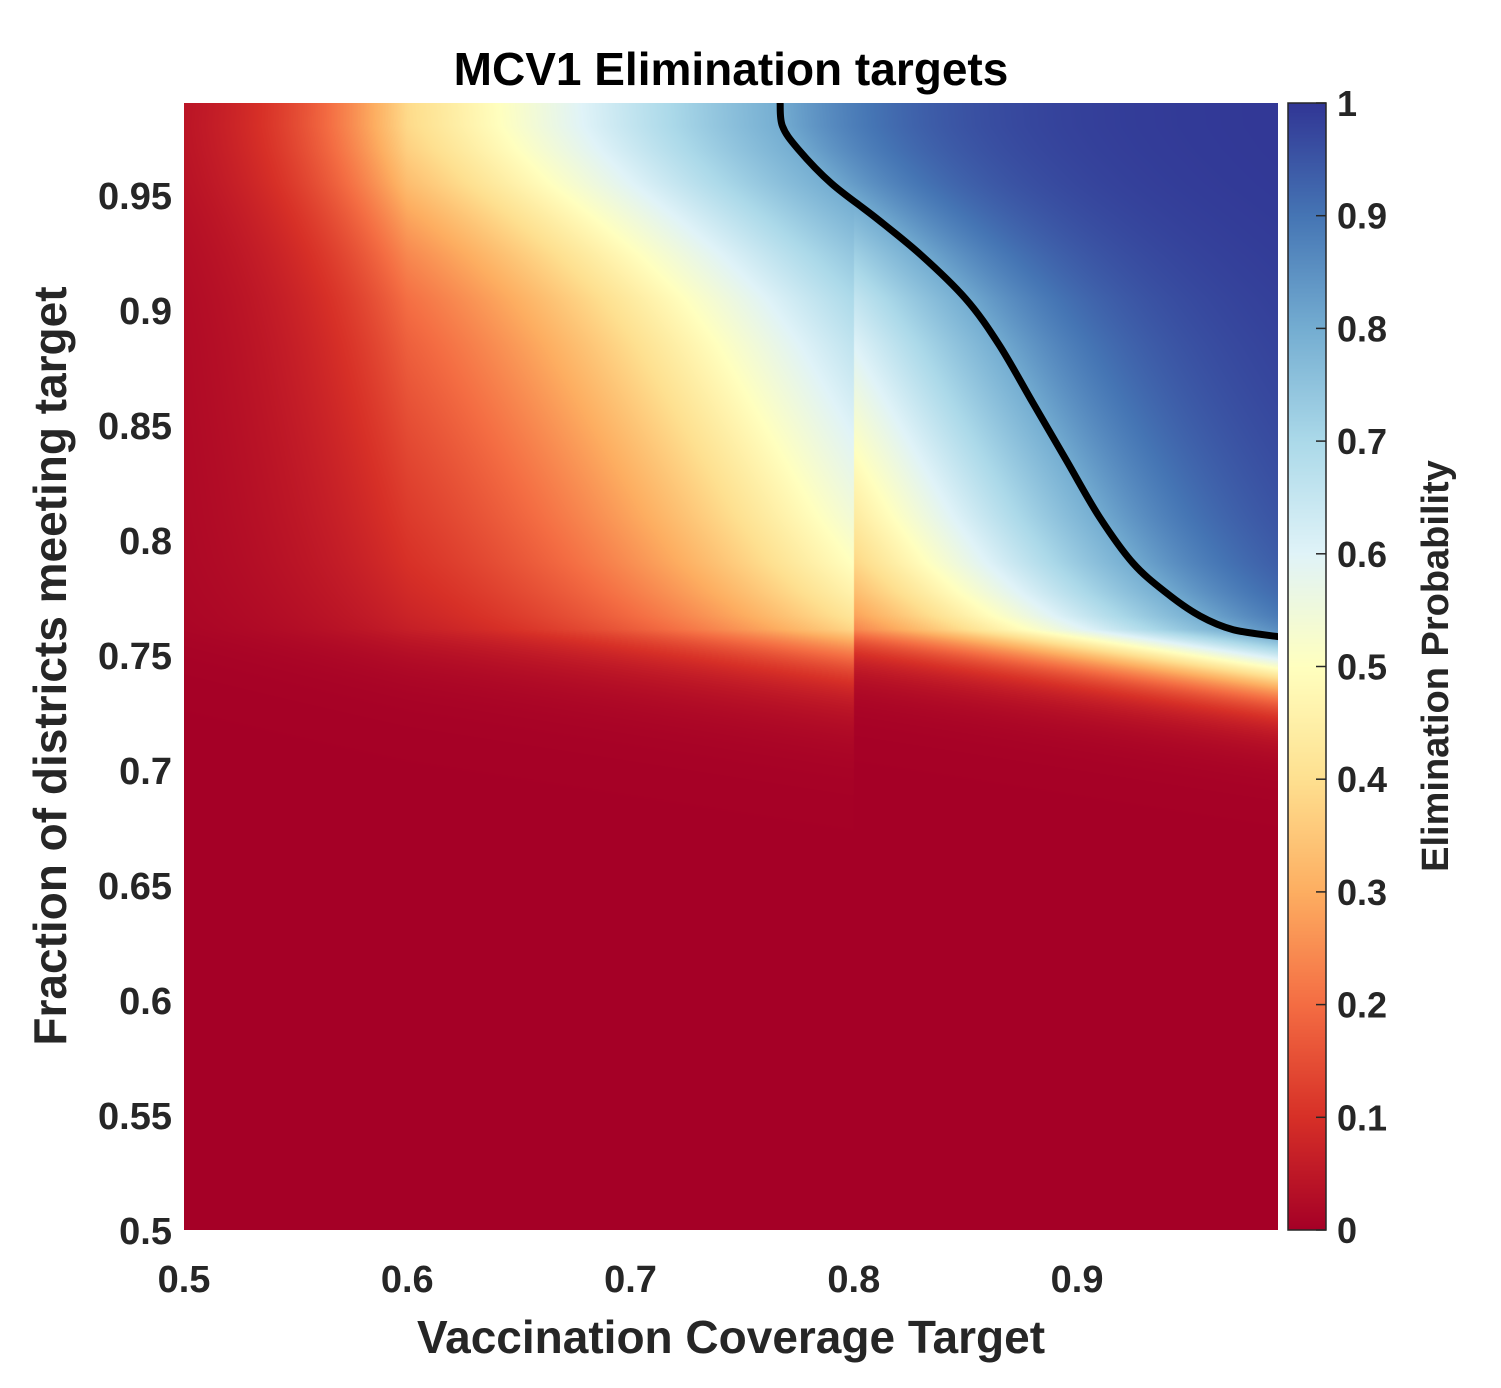 The width and height of the screenshot is (1501, 1388). Describe the element at coordinates (1362, 554) in the screenshot. I see `colorbar-tick-label: 0.6` at that location.